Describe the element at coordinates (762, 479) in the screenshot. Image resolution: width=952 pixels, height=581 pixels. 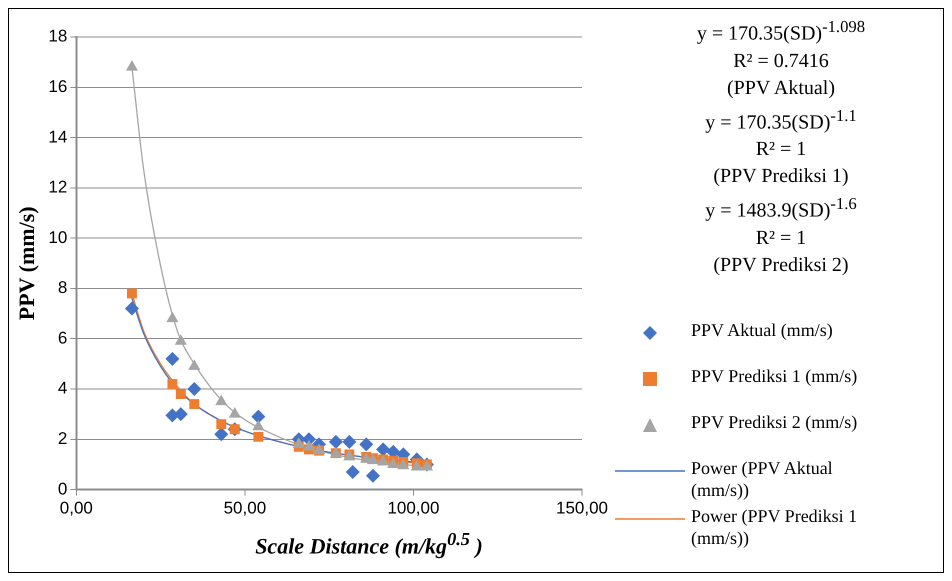
I see `legend-label: Power (PPV Aktual (mm/s))` at that location.